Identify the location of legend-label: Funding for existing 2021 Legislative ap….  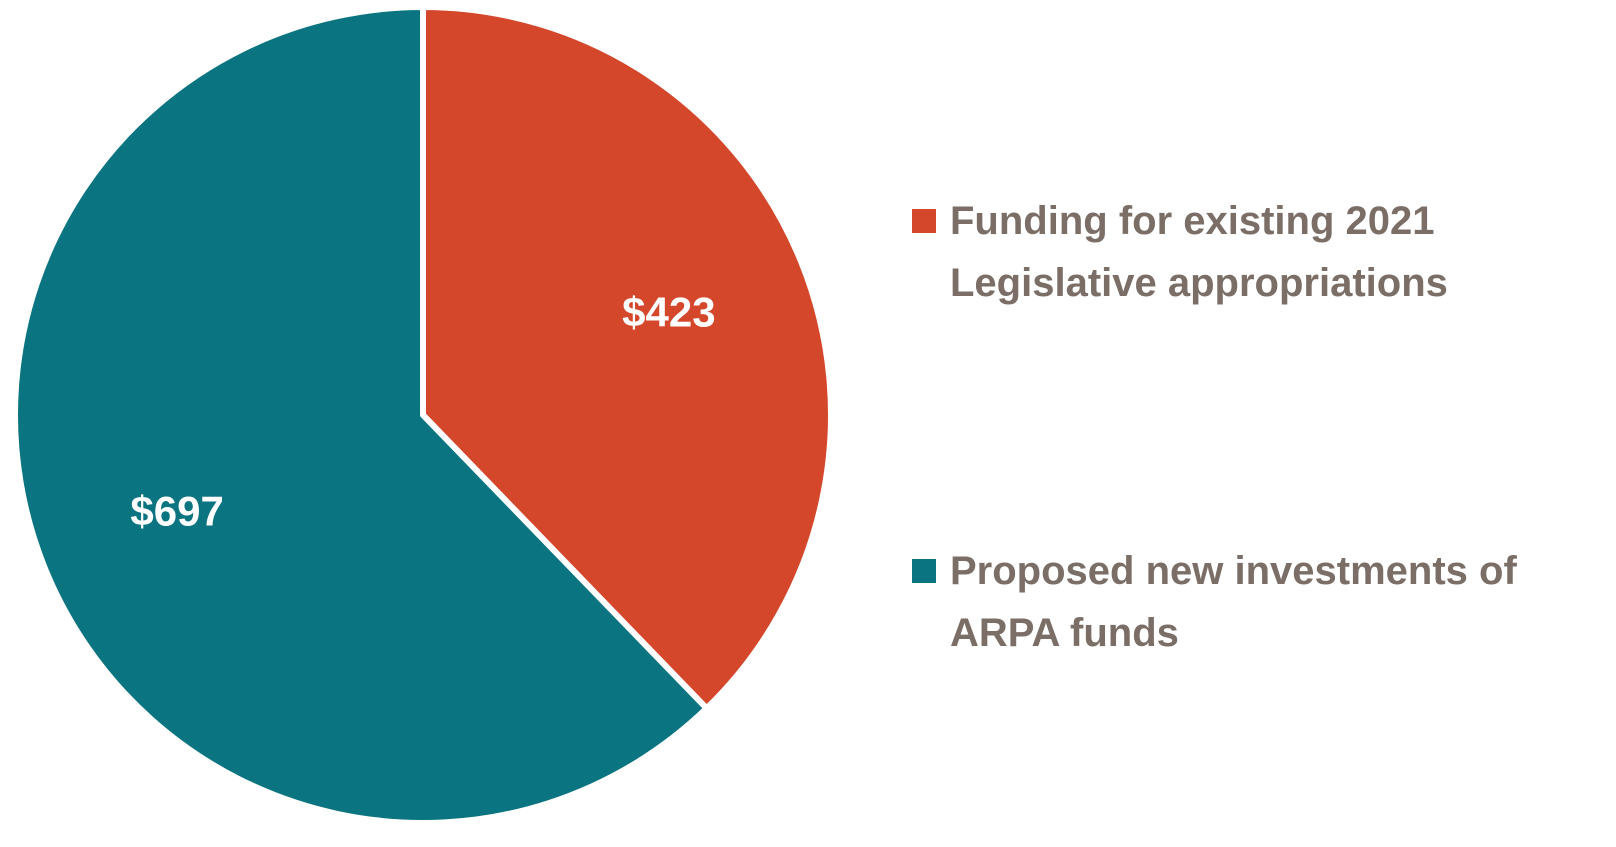
(1199, 252).